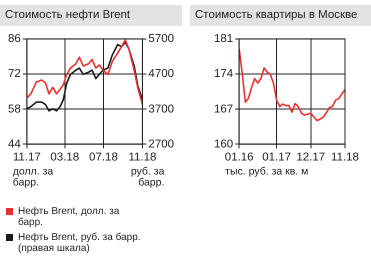 The image size is (371, 264). What do you see at coordinates (224, 144) in the screenshot?
I see `y-tick-label: 160` at bounding box center [224, 144].